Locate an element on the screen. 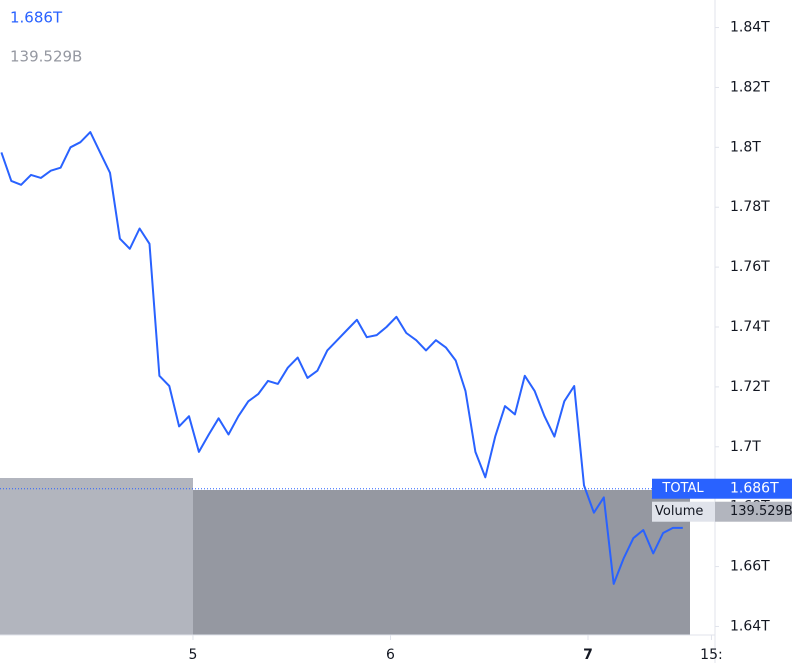 This screenshot has height=663, width=792. volume-tag-label: Volume is located at coordinates (679, 511).